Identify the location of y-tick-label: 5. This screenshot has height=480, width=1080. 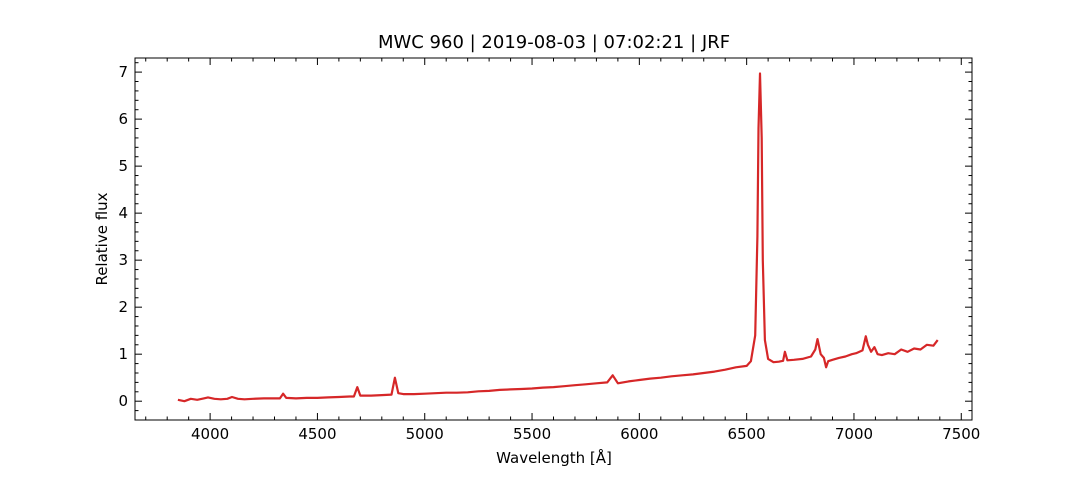
(123, 166).